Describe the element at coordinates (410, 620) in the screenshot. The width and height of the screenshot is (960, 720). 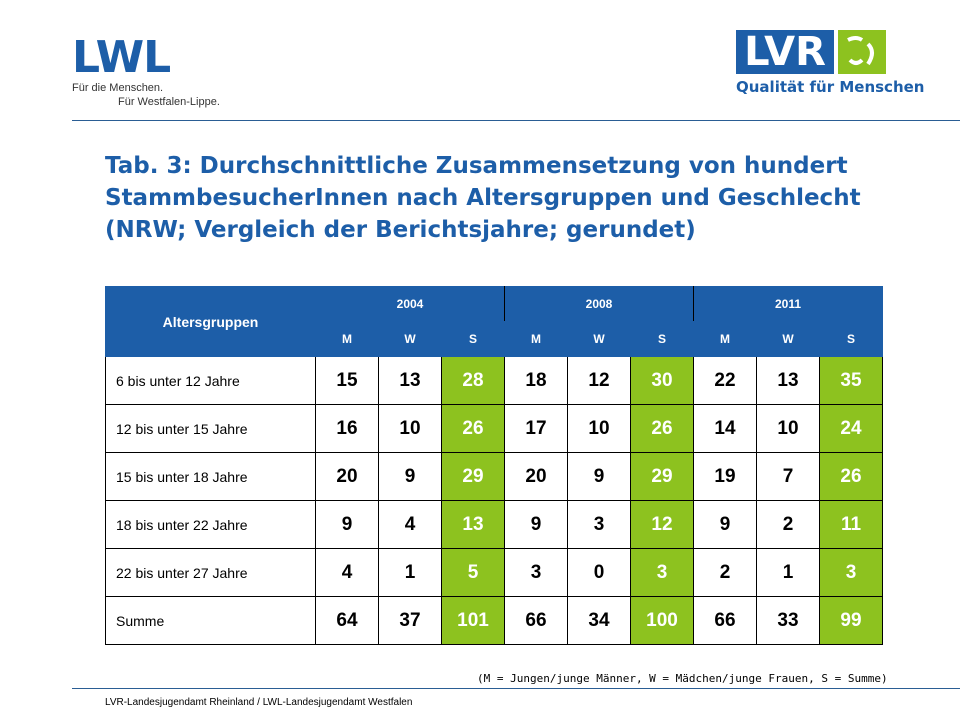
I see `value-cell: 37` at that location.